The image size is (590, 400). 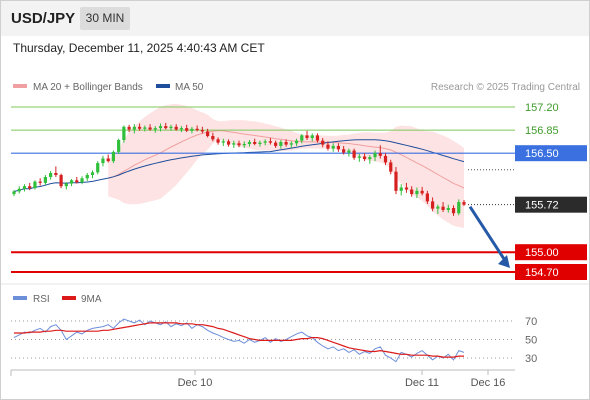 What do you see at coordinates (422, 383) in the screenshot?
I see `x-tick-label: Dec 11` at bounding box center [422, 383].